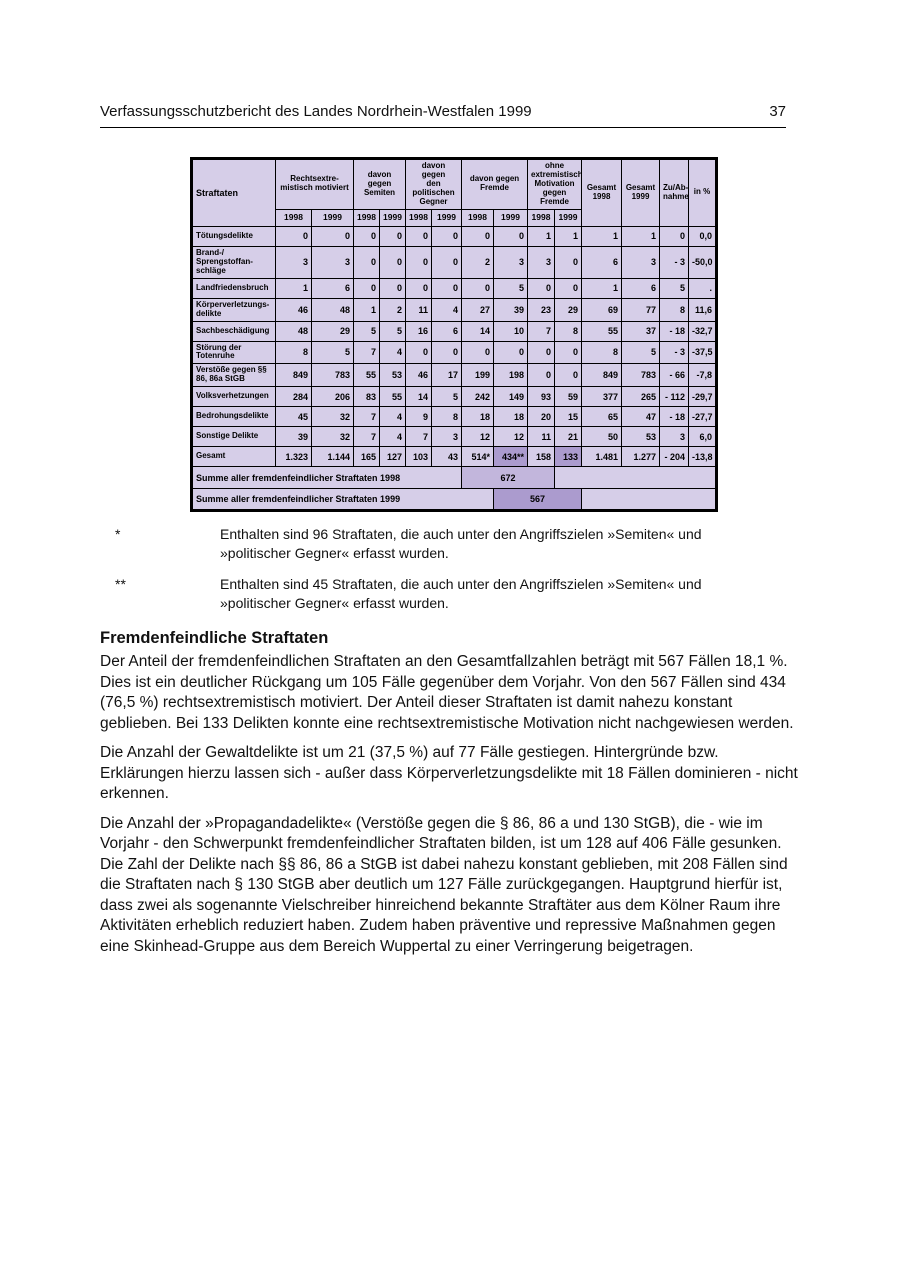  Describe the element at coordinates (703, 331) in the screenshot. I see `cell-value: -32,7` at that location.